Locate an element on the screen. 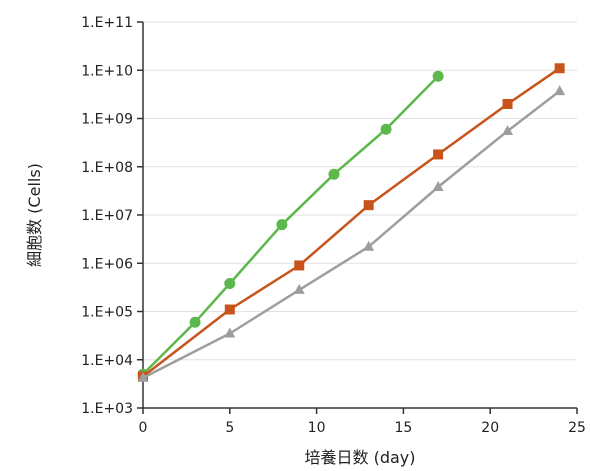 Image resolution: width=590 pixels, height=471 pixels. x-axis-title: 培養日数 (day) is located at coordinates (359, 457).